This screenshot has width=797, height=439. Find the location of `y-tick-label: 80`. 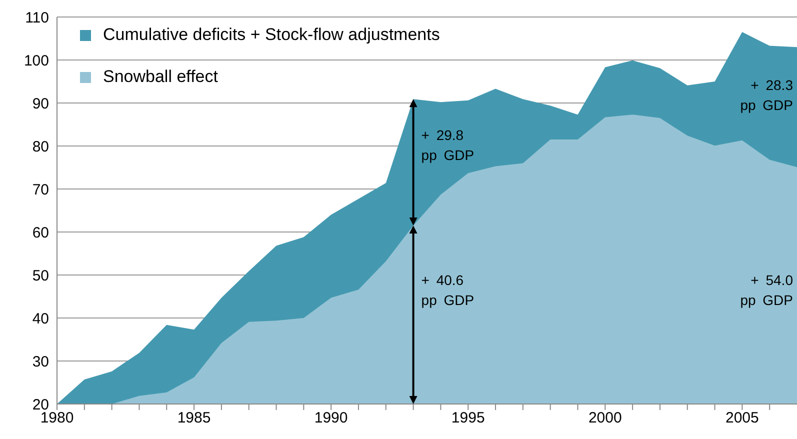

y-tick-label: 80 is located at coordinates (40, 147).